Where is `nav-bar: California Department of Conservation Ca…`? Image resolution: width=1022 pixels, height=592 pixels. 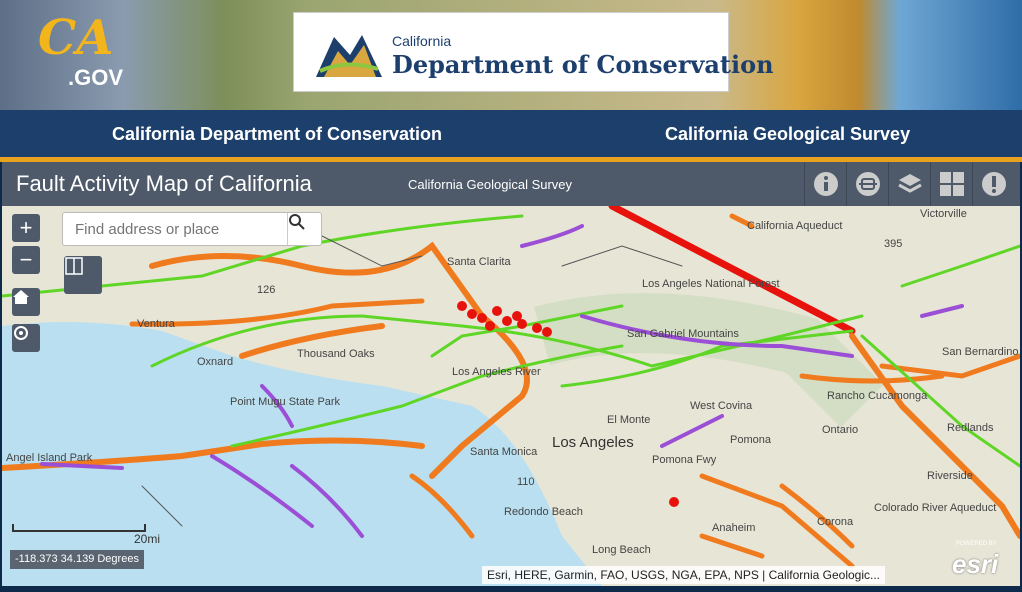 nav-bar: California Department of Conservation Ca… is located at coordinates (511, 134).